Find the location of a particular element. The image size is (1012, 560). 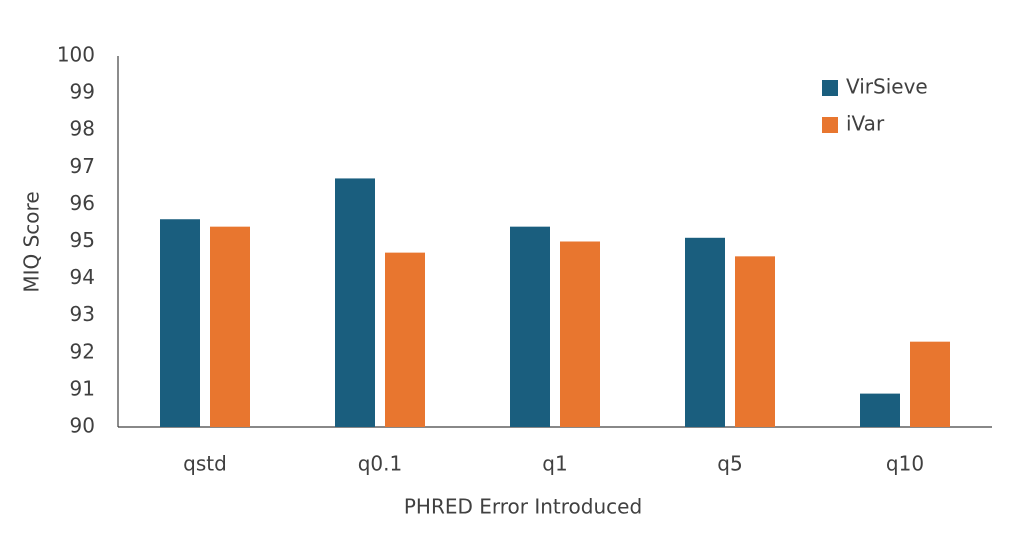

x-tick-label: q10 is located at coordinates (905, 464).